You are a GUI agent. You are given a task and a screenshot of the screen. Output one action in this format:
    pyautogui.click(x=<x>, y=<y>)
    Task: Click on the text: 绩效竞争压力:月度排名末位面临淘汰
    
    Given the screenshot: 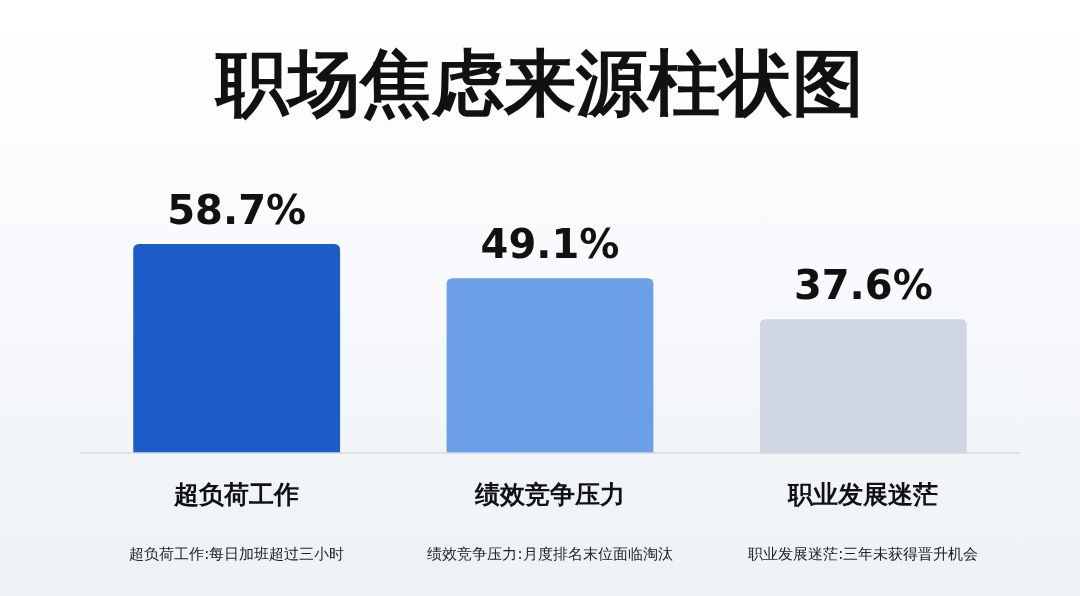 What is the action you would take?
    pyautogui.click(x=550, y=554)
    